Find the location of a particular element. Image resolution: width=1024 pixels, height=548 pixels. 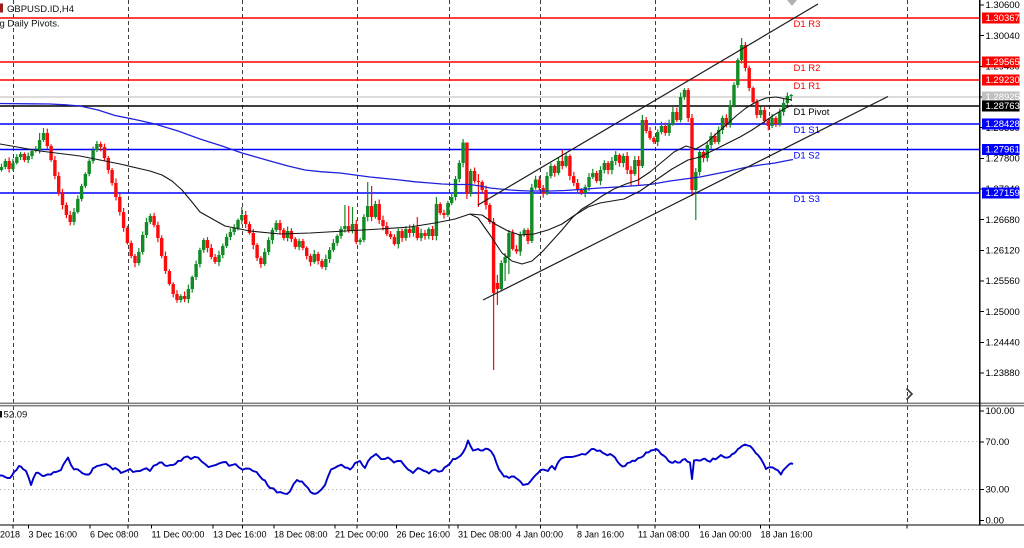

svg-text: 52.09 is located at coordinates (16, 415).